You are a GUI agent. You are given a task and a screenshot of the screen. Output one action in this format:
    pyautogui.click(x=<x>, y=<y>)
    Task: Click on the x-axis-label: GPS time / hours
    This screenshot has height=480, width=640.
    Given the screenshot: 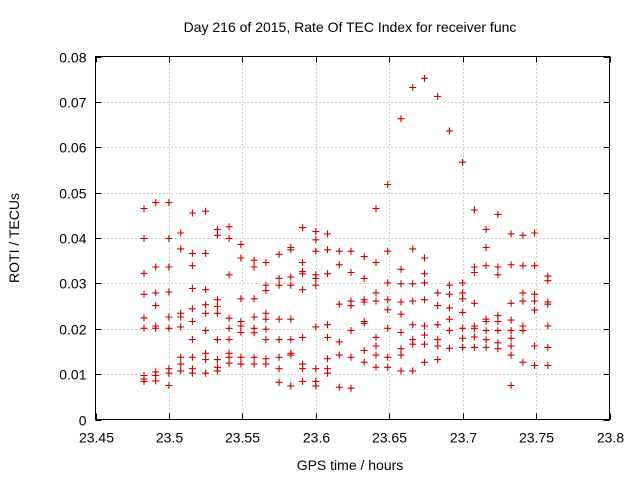 What is the action you would take?
    pyautogui.click(x=350, y=465)
    